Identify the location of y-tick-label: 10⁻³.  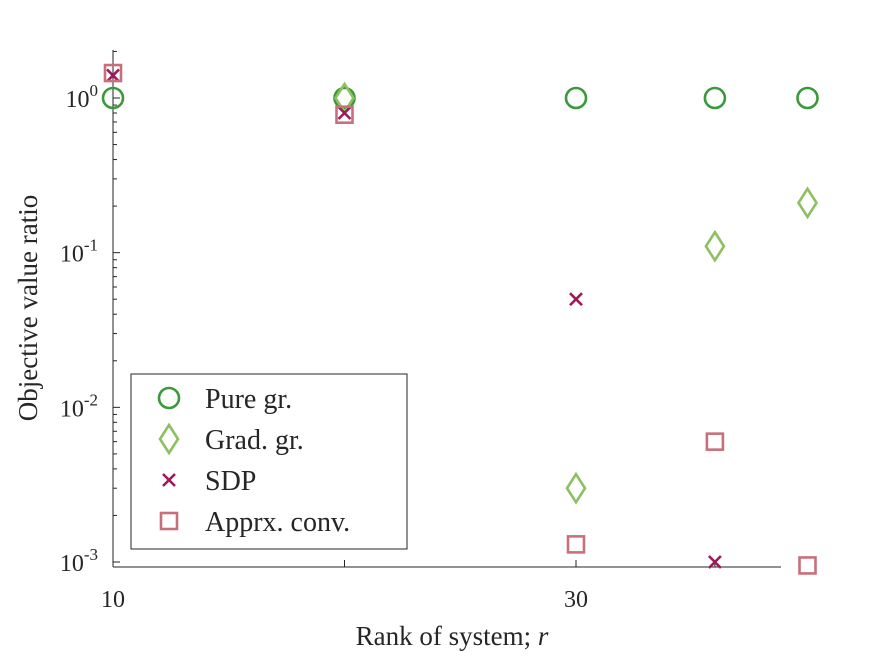
(79, 561).